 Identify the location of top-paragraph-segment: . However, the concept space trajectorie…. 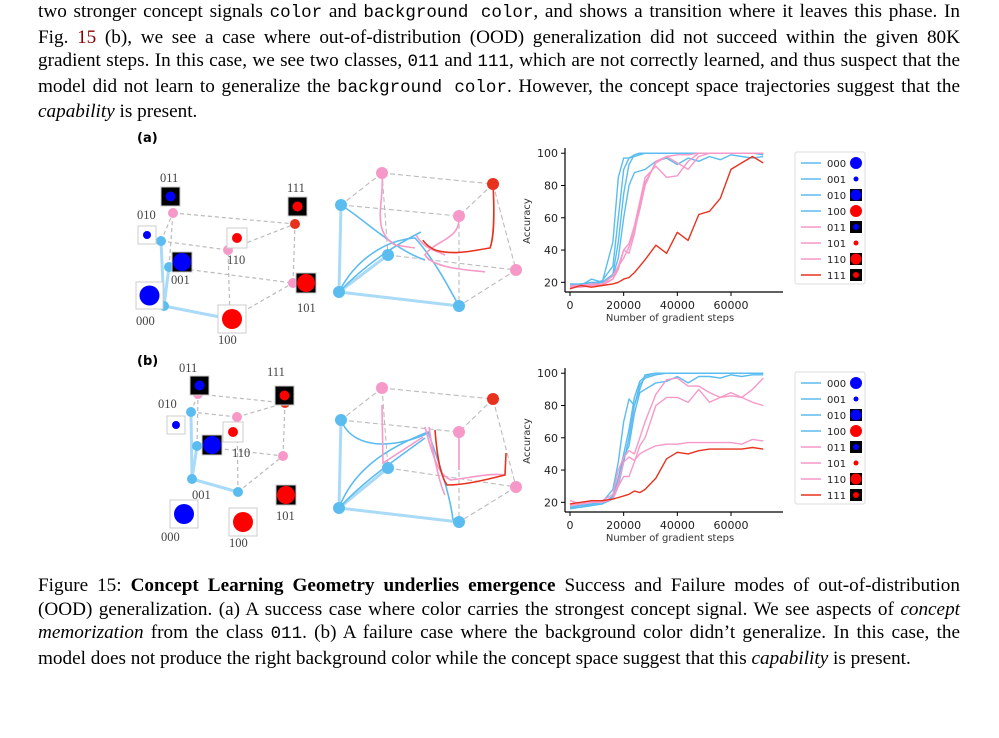
(733, 86).